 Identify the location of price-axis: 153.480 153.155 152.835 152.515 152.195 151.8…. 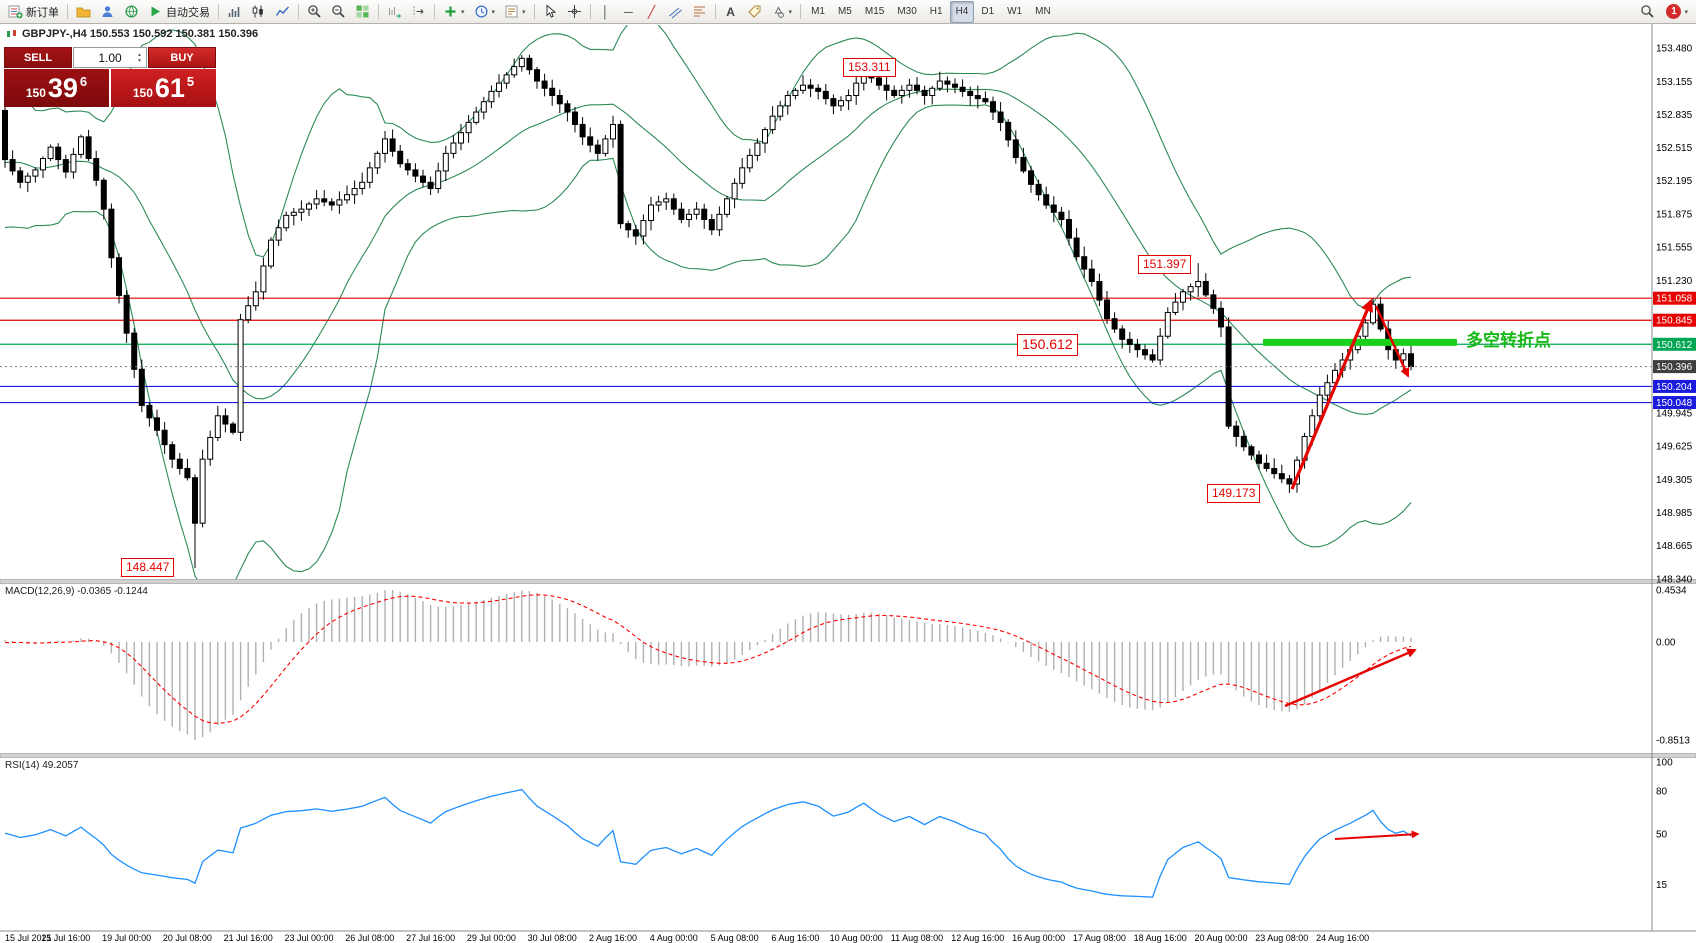
(1674, 467).